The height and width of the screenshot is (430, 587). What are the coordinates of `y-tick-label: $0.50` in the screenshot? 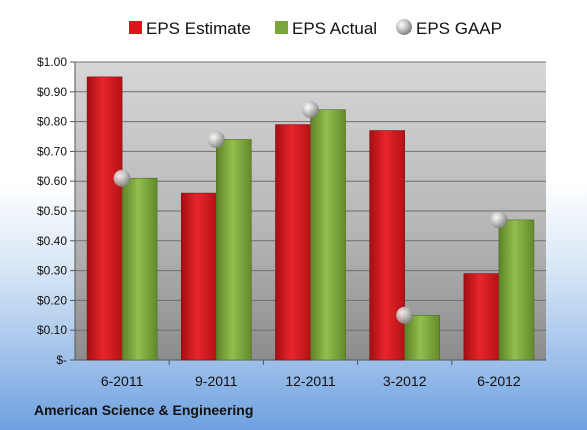 It's located at (52, 211).